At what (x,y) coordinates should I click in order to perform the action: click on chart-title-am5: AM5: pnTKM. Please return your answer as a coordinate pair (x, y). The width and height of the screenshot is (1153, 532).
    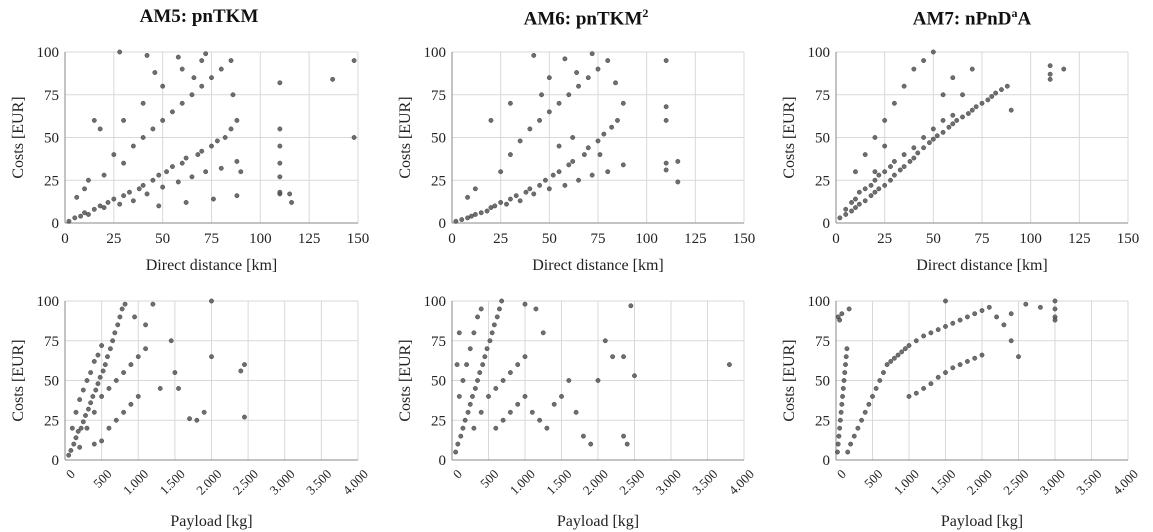
    Looking at the image, I should click on (199, 16).